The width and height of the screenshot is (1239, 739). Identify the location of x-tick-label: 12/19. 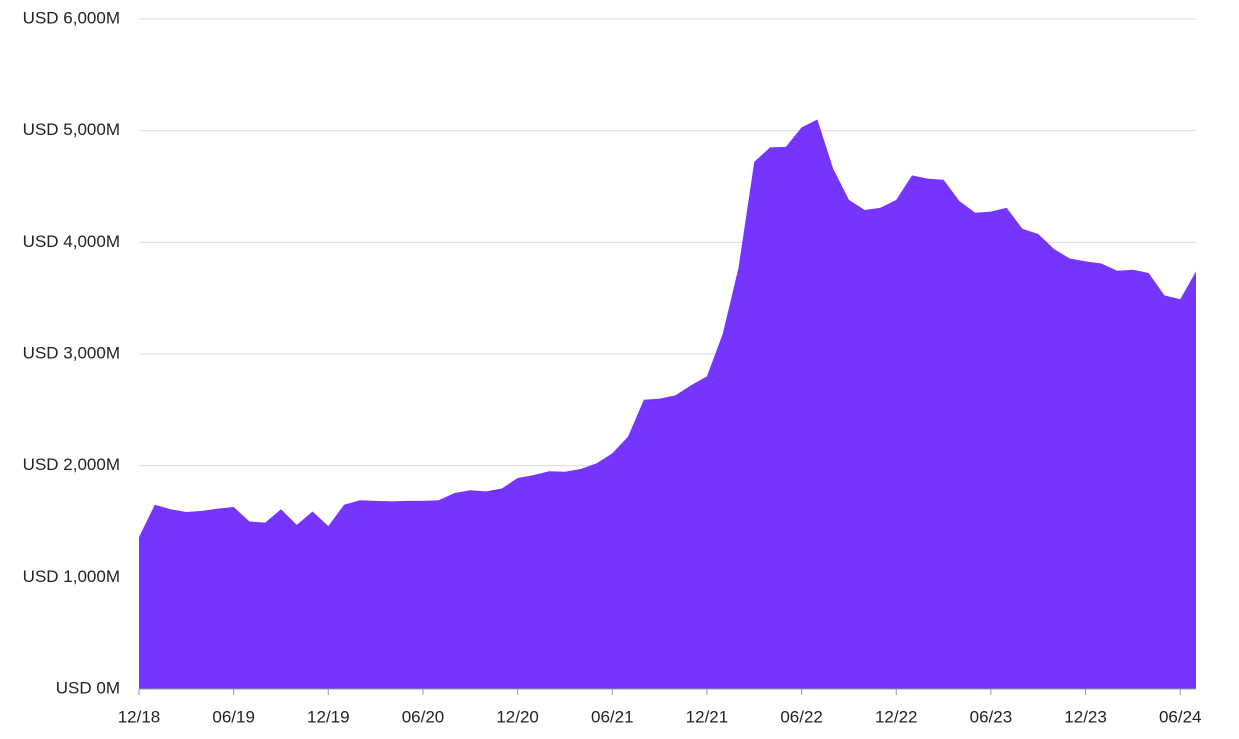
(328, 716).